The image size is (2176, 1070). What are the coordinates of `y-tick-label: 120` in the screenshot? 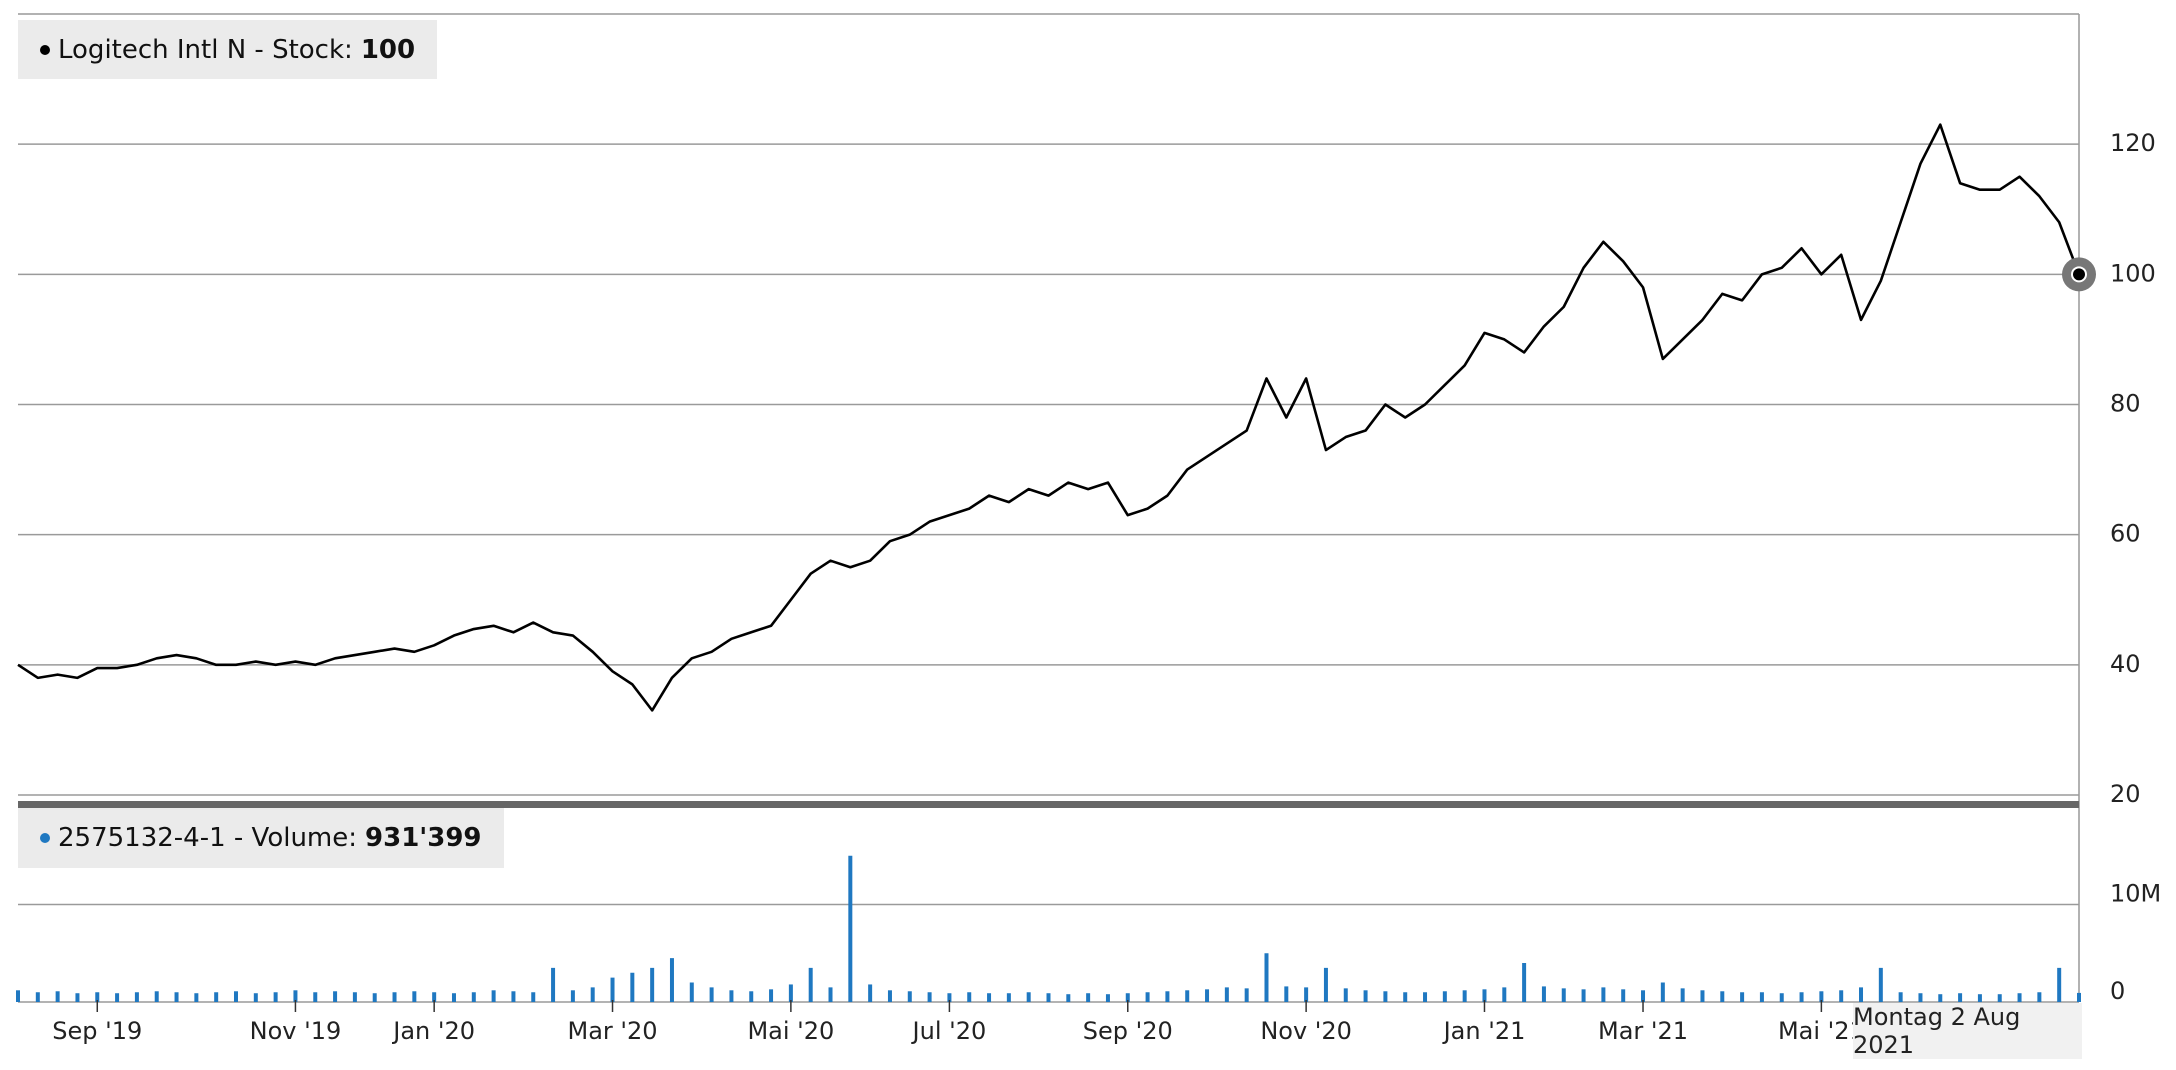 It's located at (2133, 143).